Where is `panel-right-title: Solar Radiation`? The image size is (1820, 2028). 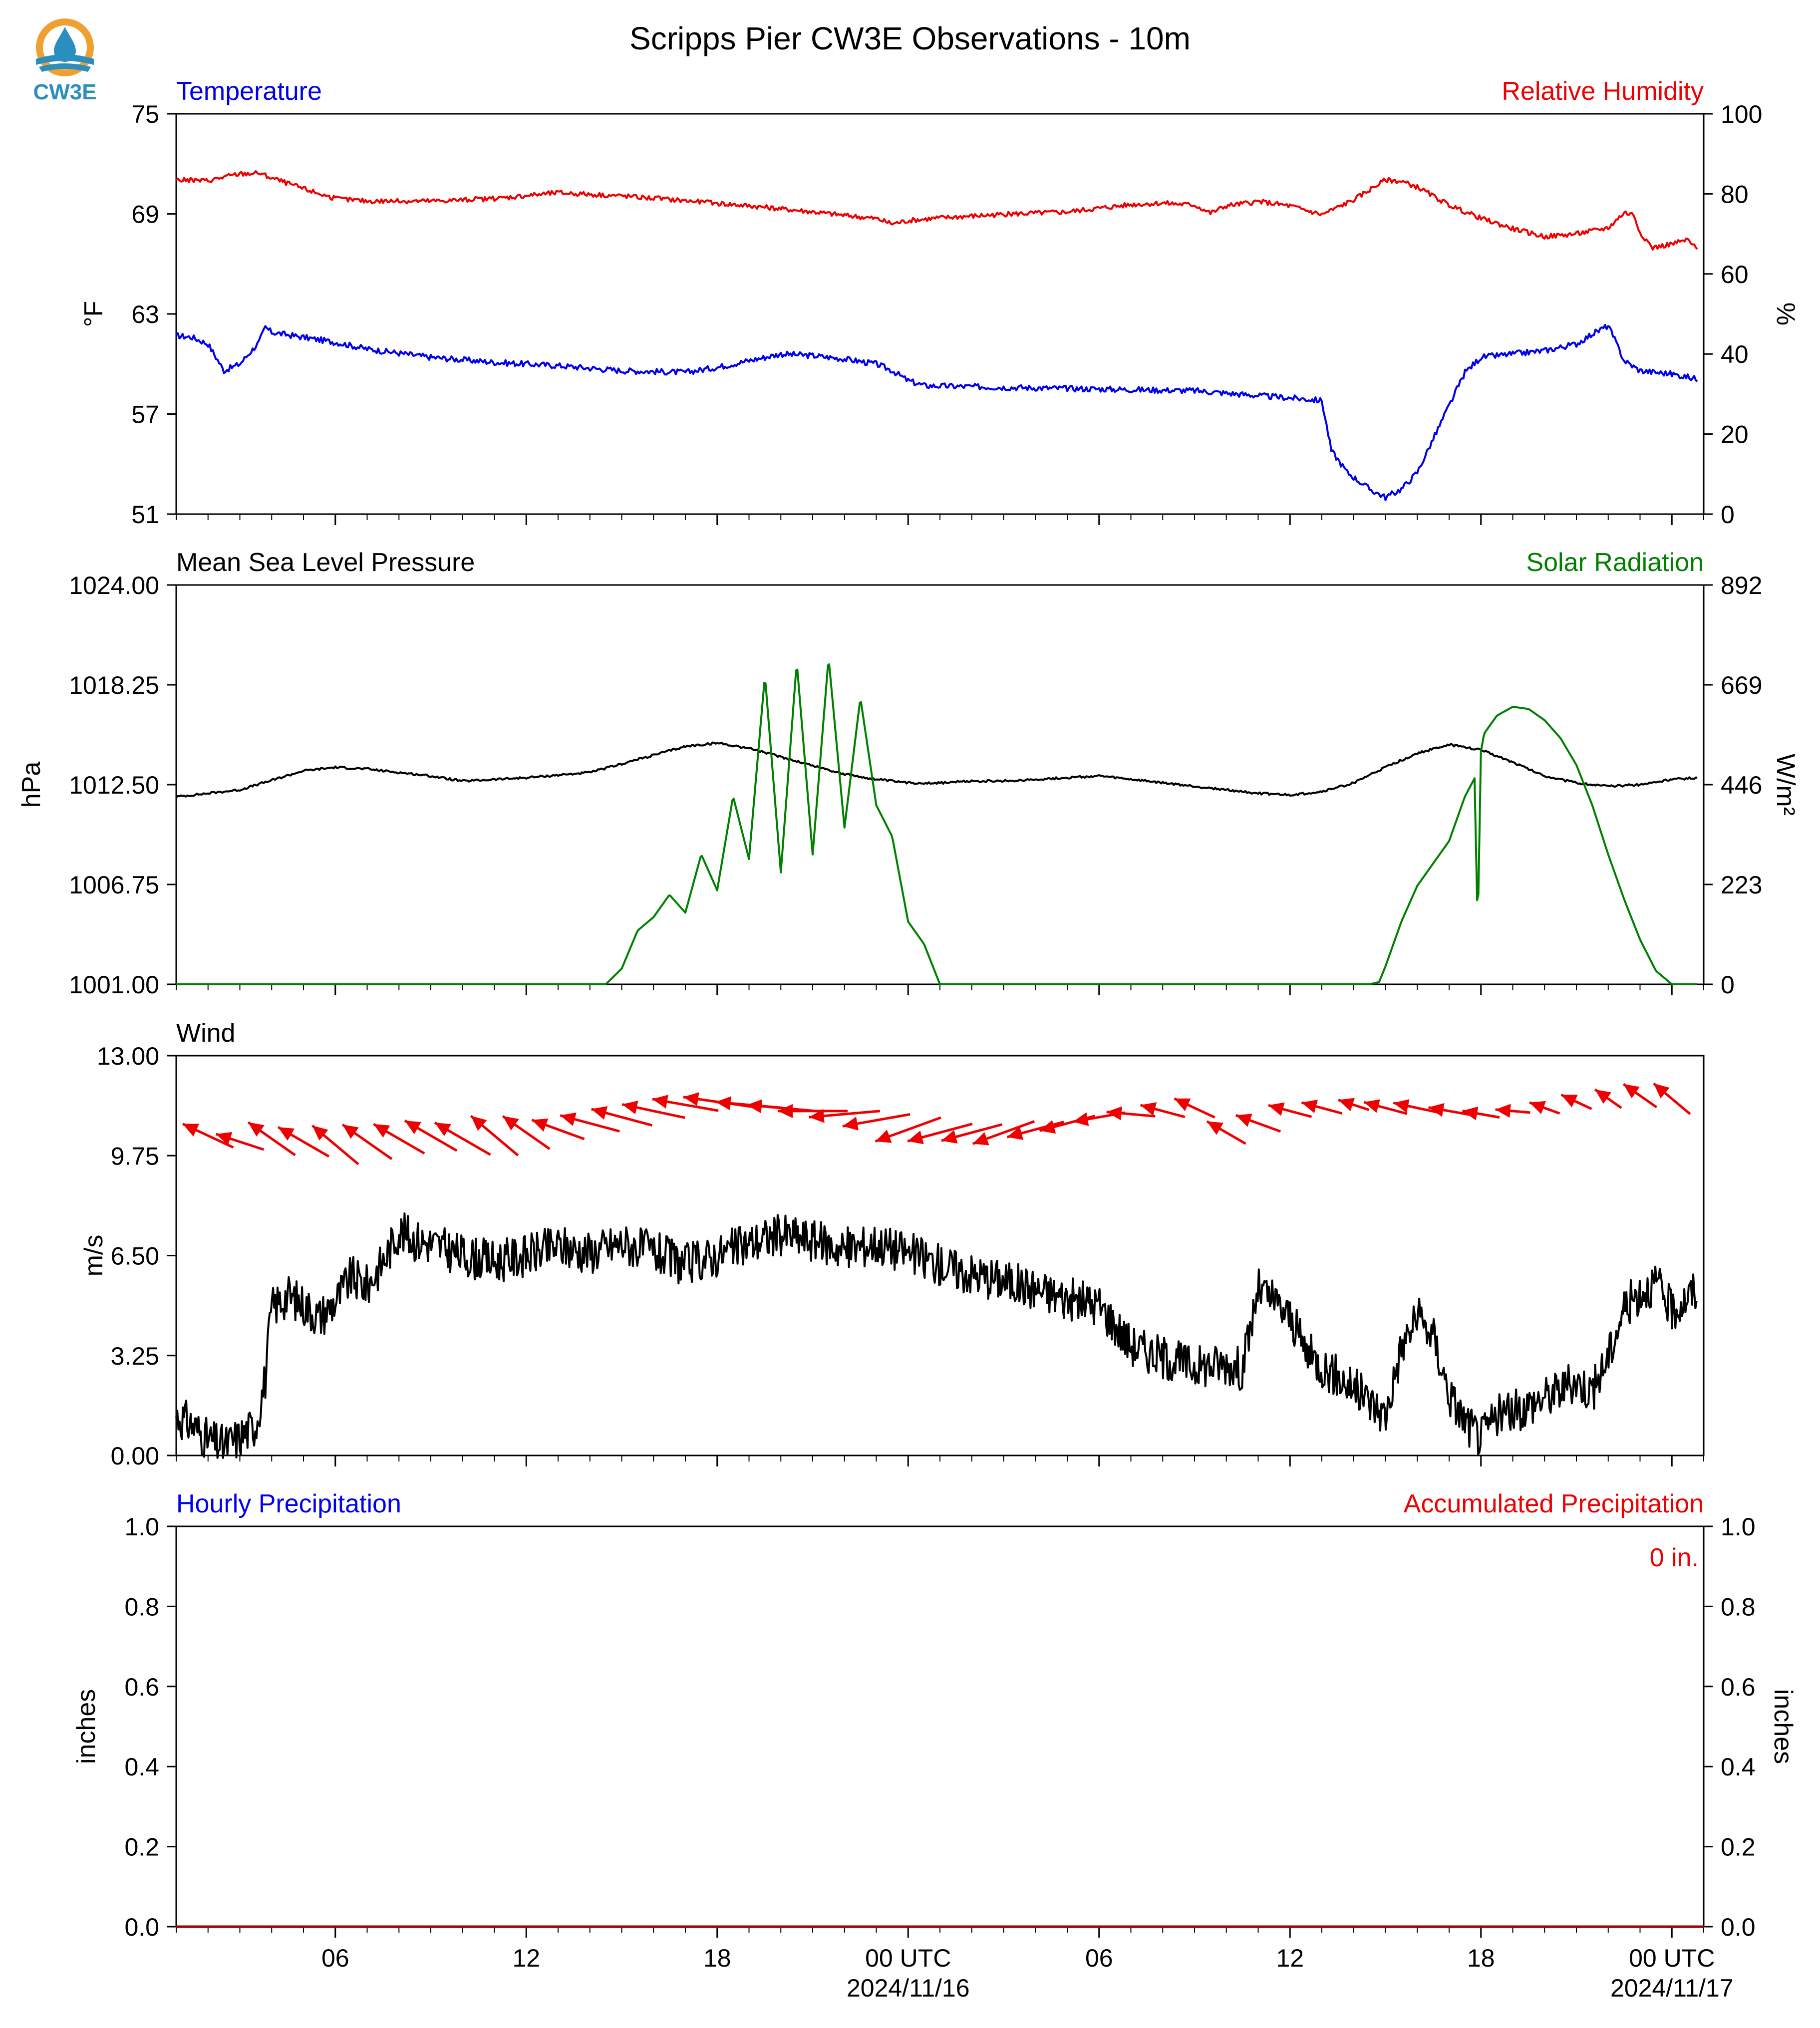 panel-right-title: Solar Radiation is located at coordinates (1615, 562).